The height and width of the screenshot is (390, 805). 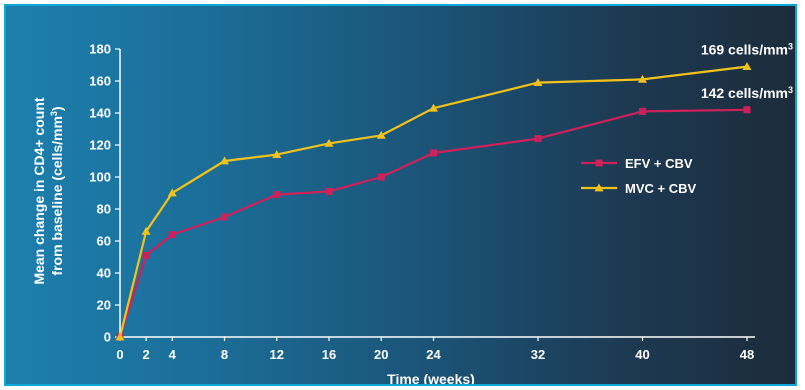 What do you see at coordinates (659, 163) in the screenshot?
I see `legend-label: EFV + CBV` at bounding box center [659, 163].